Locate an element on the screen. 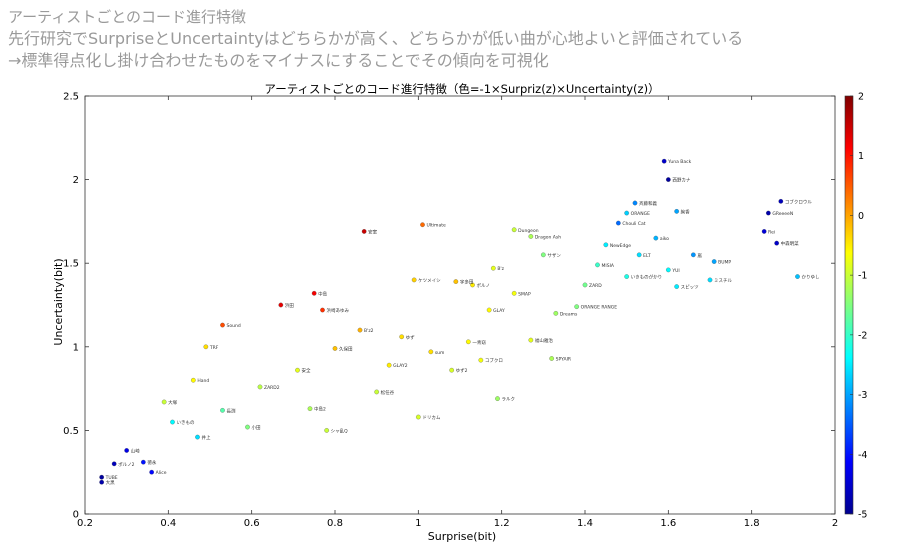  point-label: 安室 is located at coordinates (372, 231).